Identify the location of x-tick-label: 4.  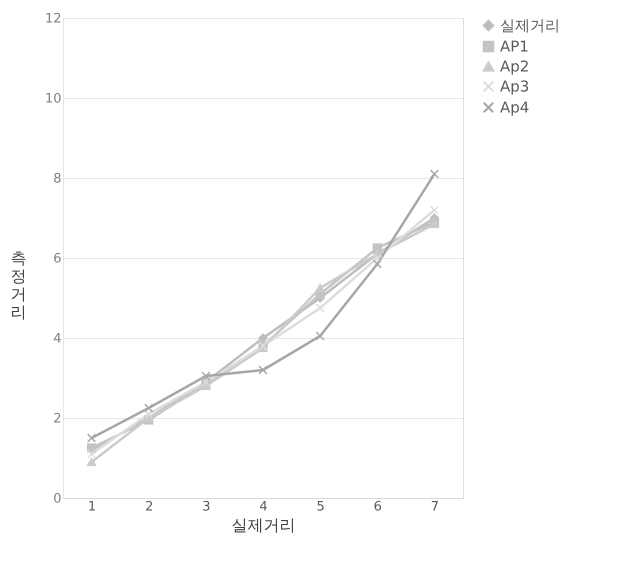
(263, 507).